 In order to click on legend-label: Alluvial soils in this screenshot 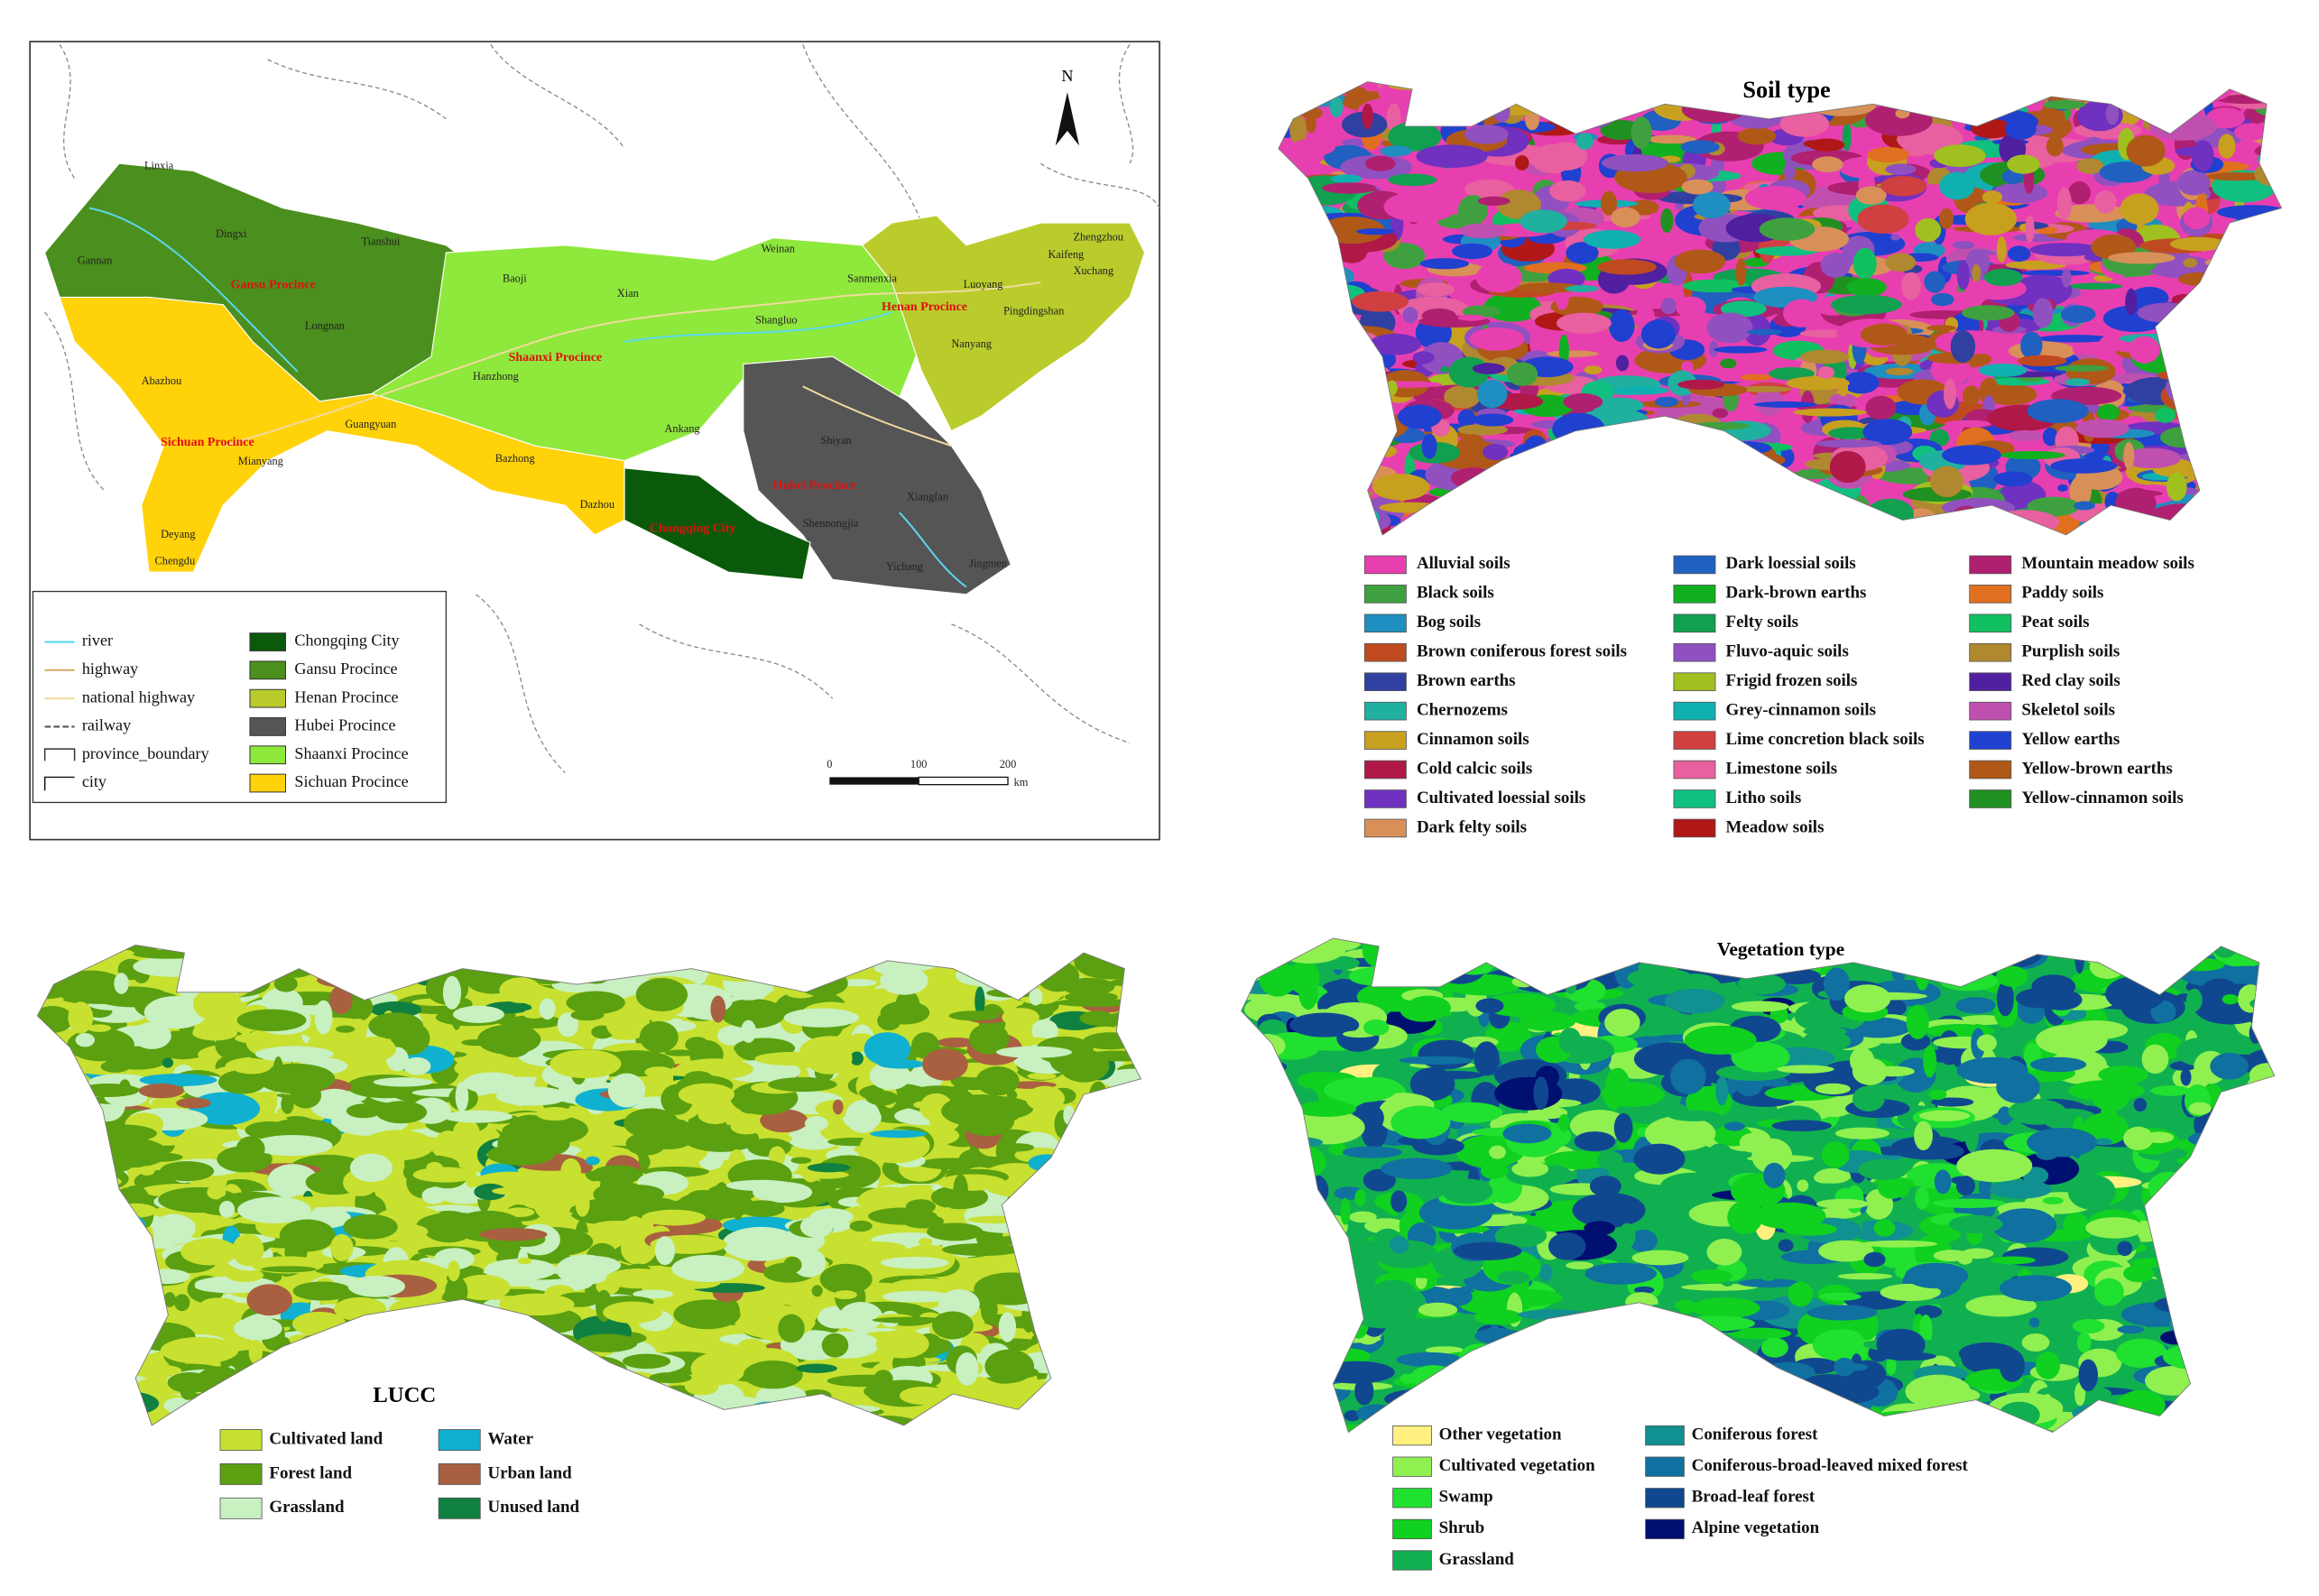, I will do `click(1464, 563)`.